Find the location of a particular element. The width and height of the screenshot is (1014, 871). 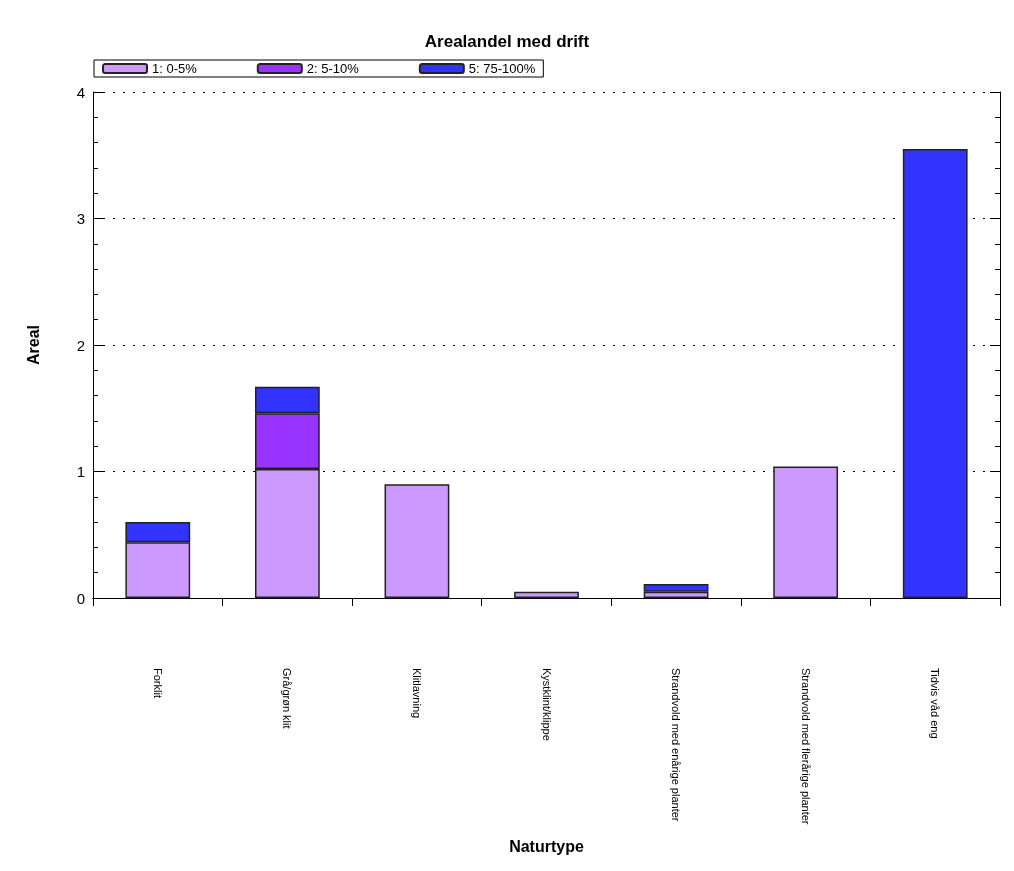

y-tick-label: 2 is located at coordinates (80, 345).